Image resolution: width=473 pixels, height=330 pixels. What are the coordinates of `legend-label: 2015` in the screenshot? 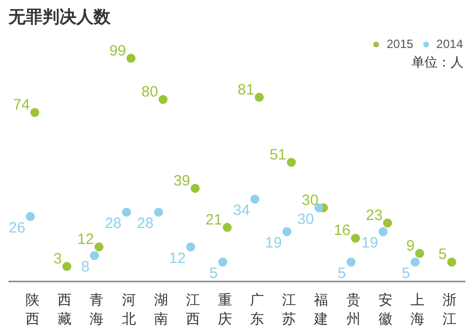 It's located at (400, 44).